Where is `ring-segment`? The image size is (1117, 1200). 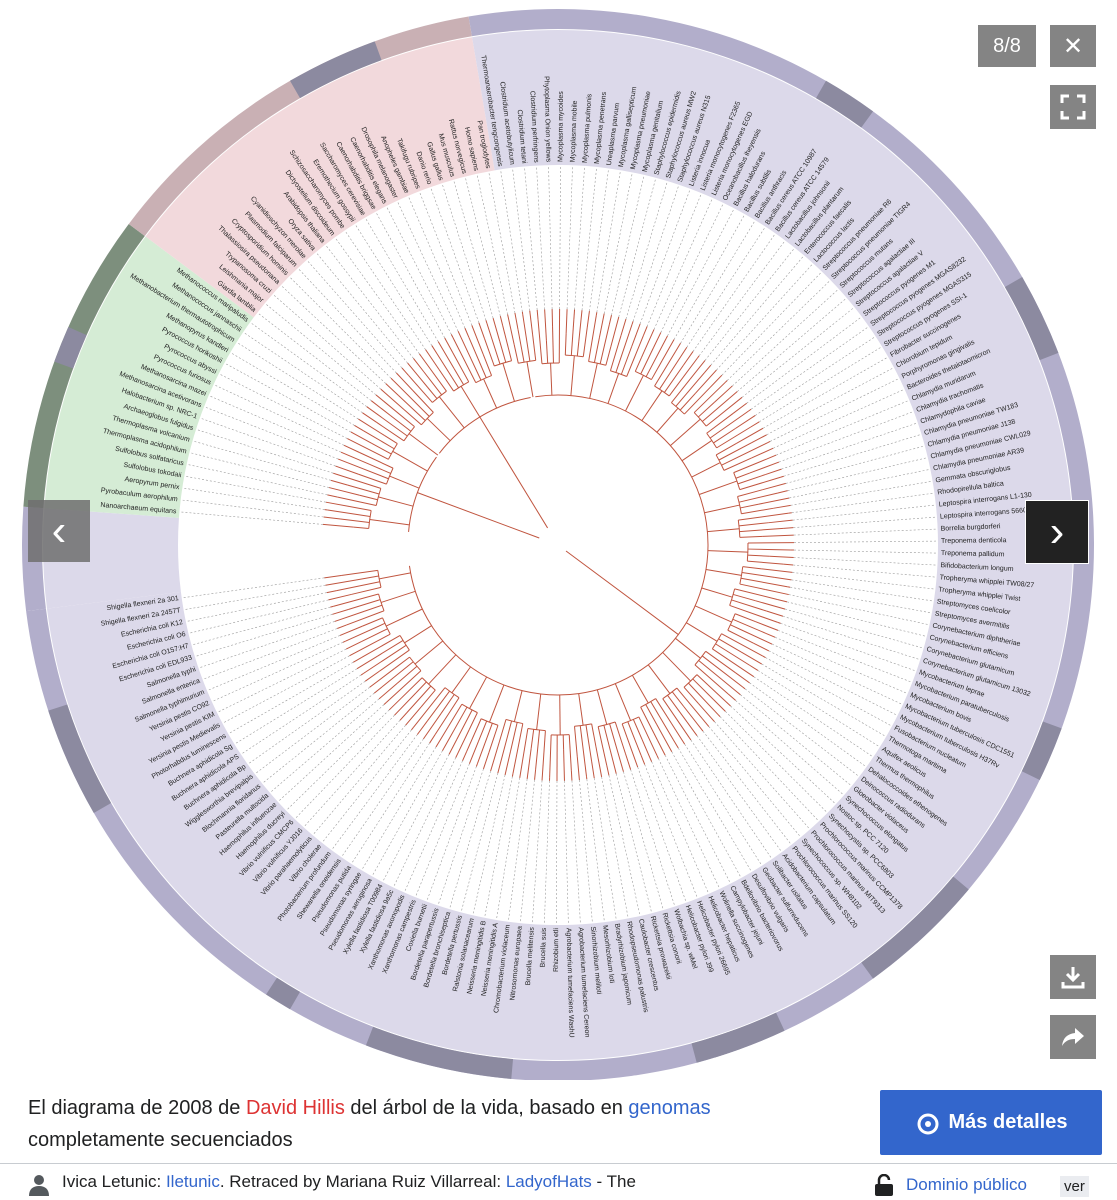
ring-segment is located at coordinates (336, 70).